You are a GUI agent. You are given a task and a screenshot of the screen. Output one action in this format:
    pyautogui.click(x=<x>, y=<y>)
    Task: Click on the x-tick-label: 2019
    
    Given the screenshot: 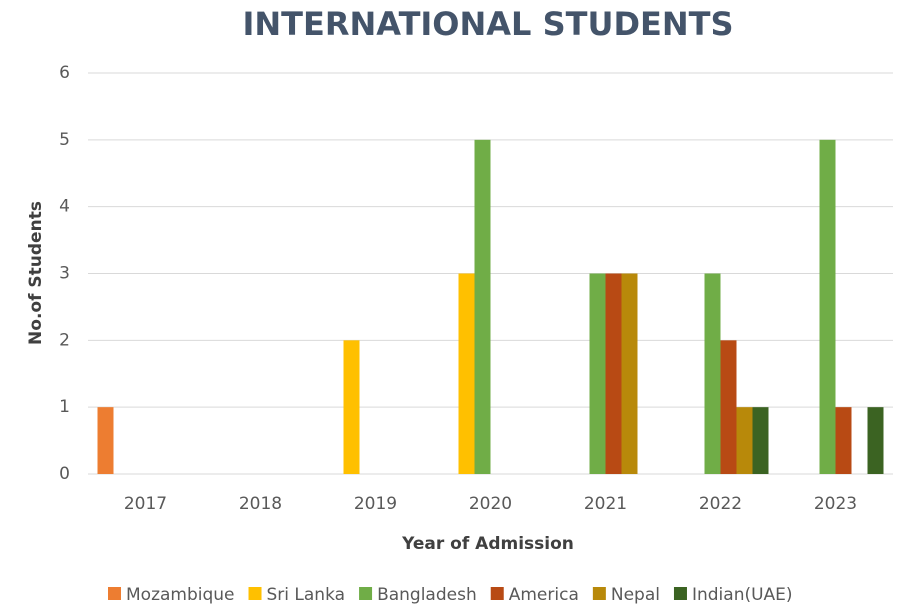 What is the action you would take?
    pyautogui.click(x=375, y=504)
    